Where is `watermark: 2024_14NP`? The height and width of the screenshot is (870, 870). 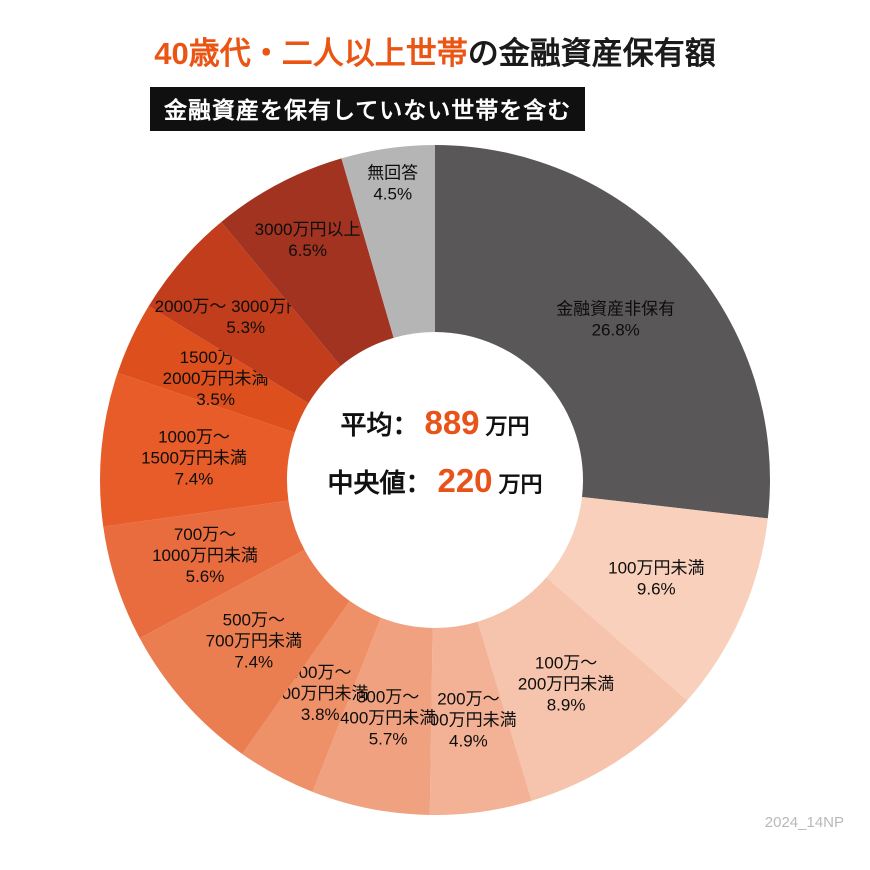 watermark: 2024_14NP is located at coordinates (804, 822).